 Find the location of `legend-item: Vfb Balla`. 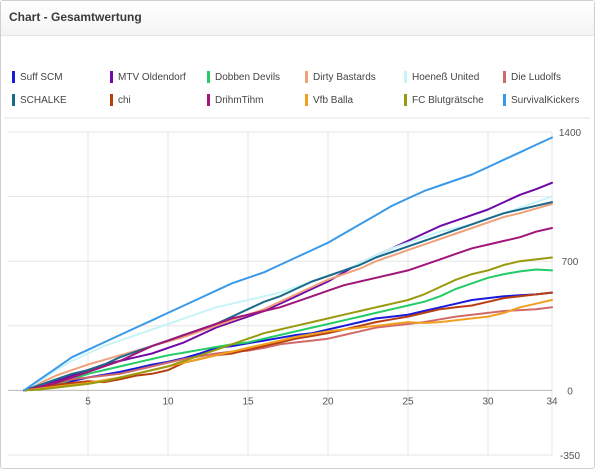

legend-item: Vfb Balla is located at coordinates (329, 100).